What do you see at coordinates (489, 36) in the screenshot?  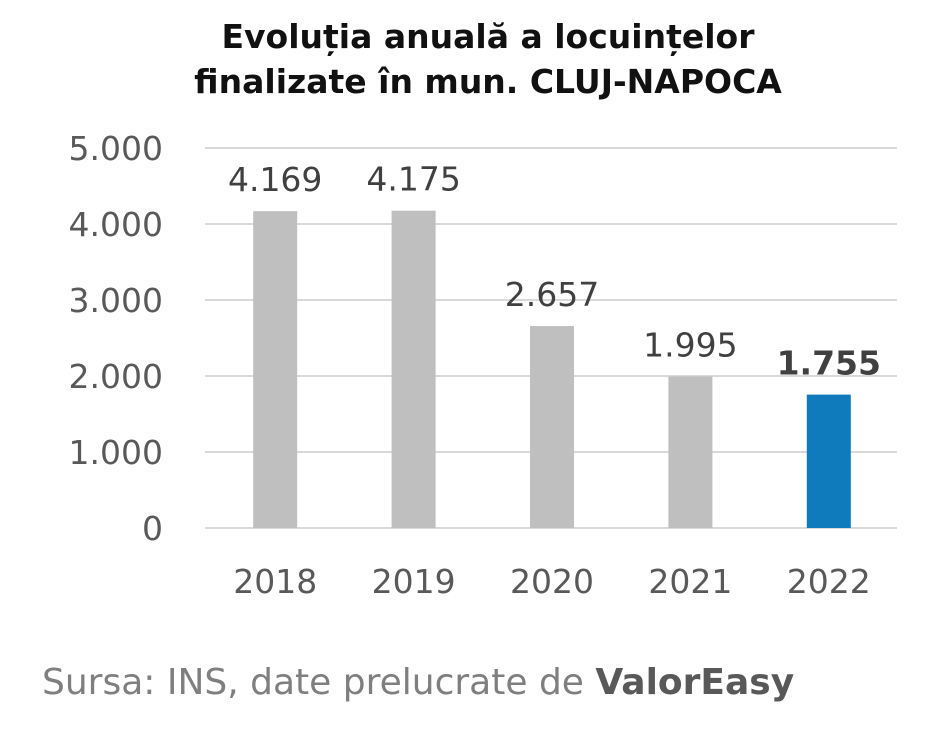 I see `chart-title-line-1: Evoluția anuală a locuințelor` at bounding box center [489, 36].